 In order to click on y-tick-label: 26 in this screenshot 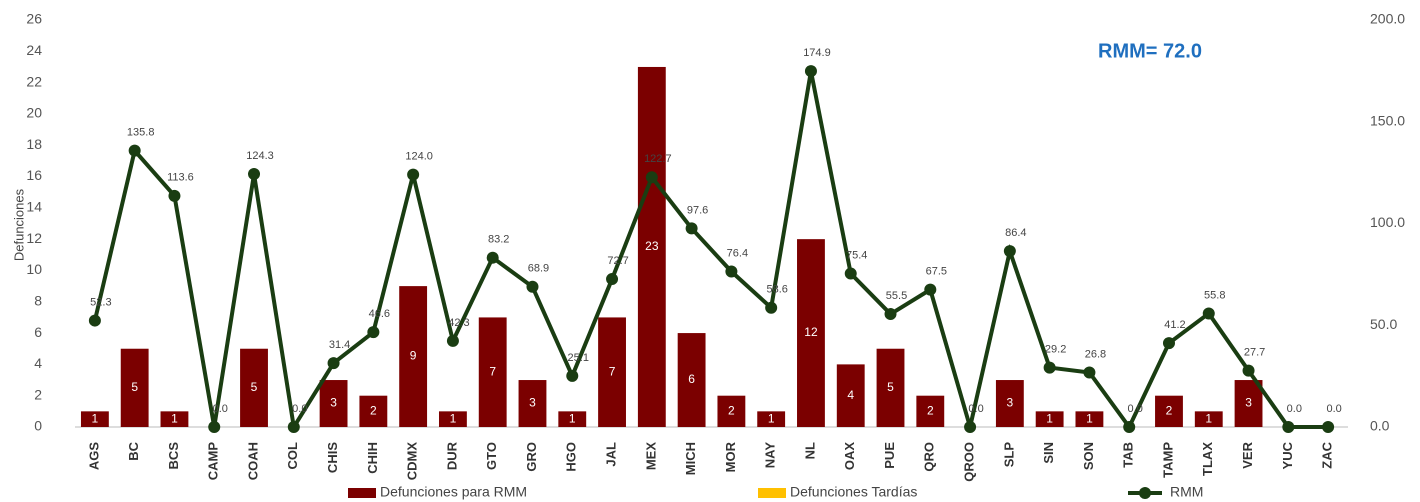, I will do `click(34, 19)`.